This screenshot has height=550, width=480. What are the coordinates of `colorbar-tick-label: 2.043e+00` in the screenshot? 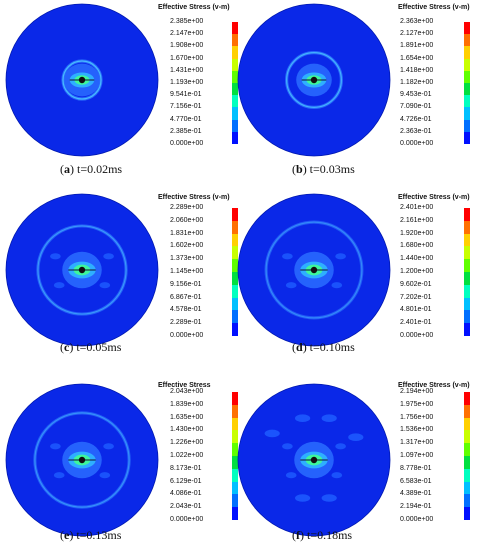 It's located at (187, 391).